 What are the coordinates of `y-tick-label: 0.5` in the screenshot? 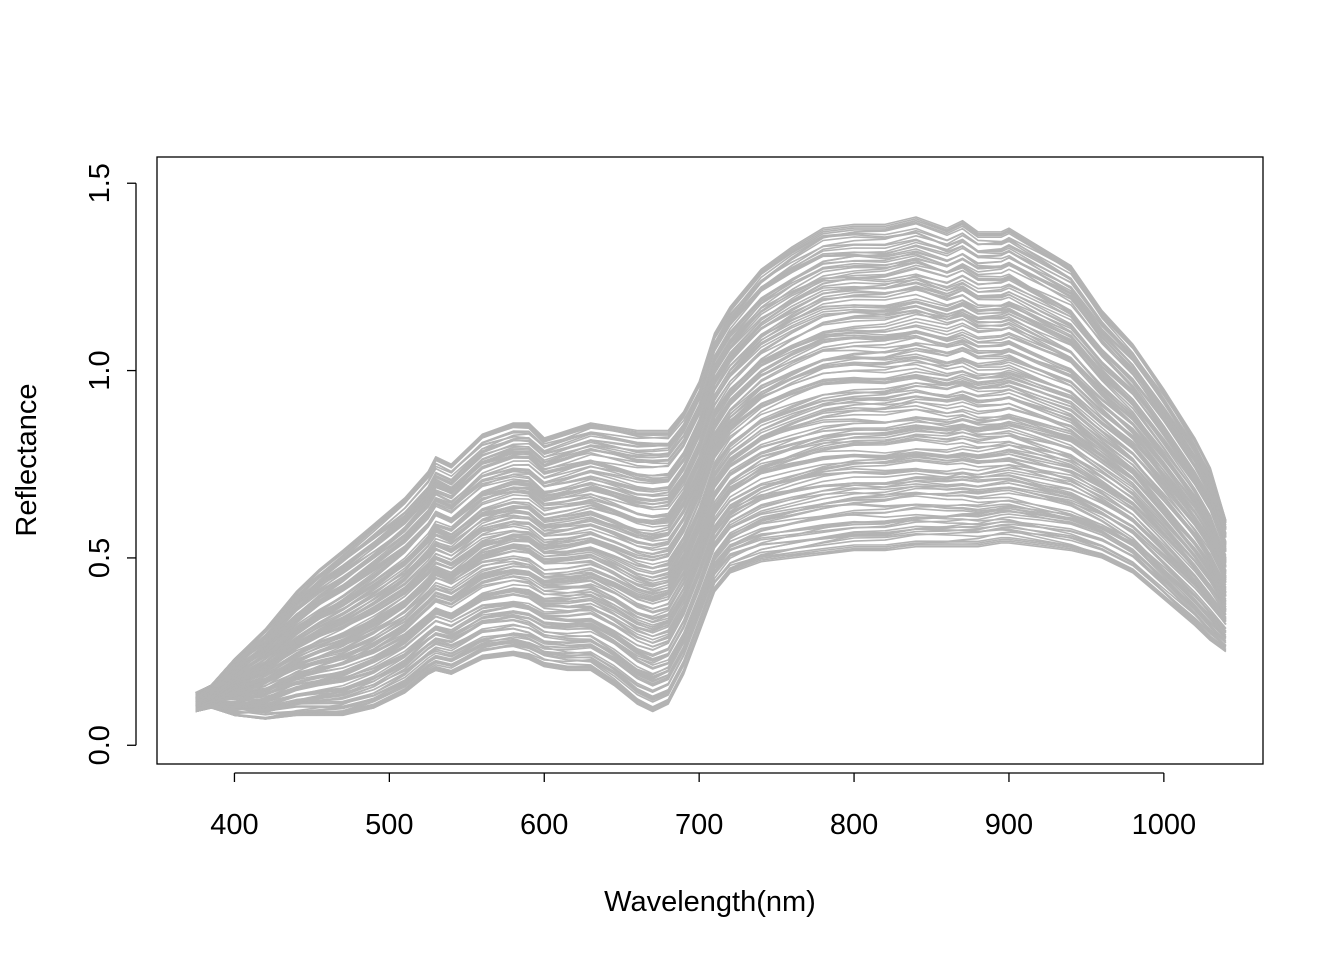 It's located at (100, 558).